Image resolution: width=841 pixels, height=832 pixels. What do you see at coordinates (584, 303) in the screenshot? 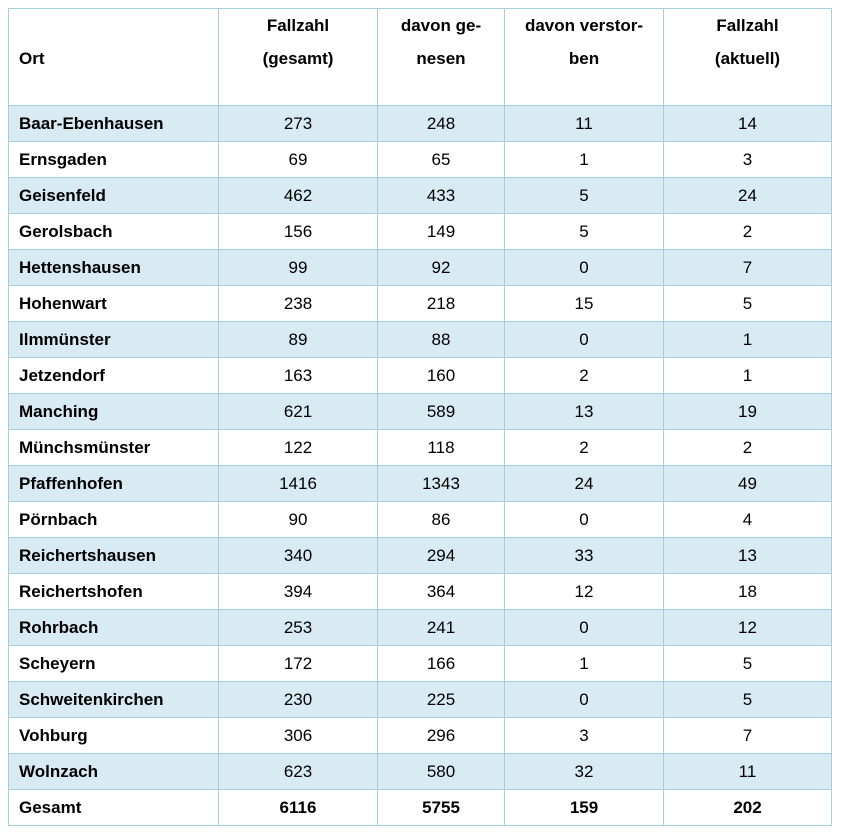
I see `cell-value: 15` at bounding box center [584, 303].